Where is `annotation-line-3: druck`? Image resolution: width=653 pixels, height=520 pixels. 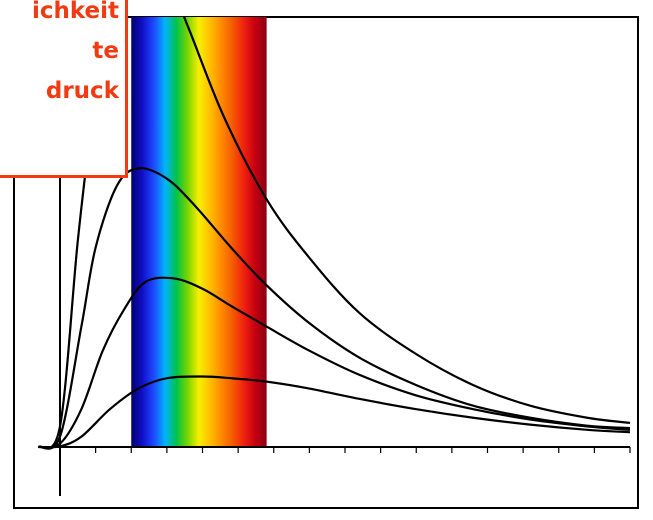
annotation-line-3: druck is located at coordinates (82, 91).